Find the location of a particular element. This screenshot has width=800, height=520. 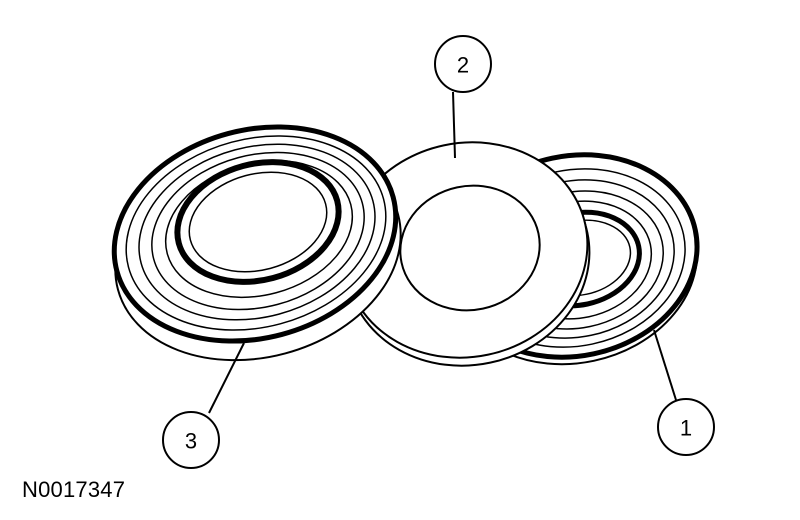

callout-1: 1 is located at coordinates (684, 392).